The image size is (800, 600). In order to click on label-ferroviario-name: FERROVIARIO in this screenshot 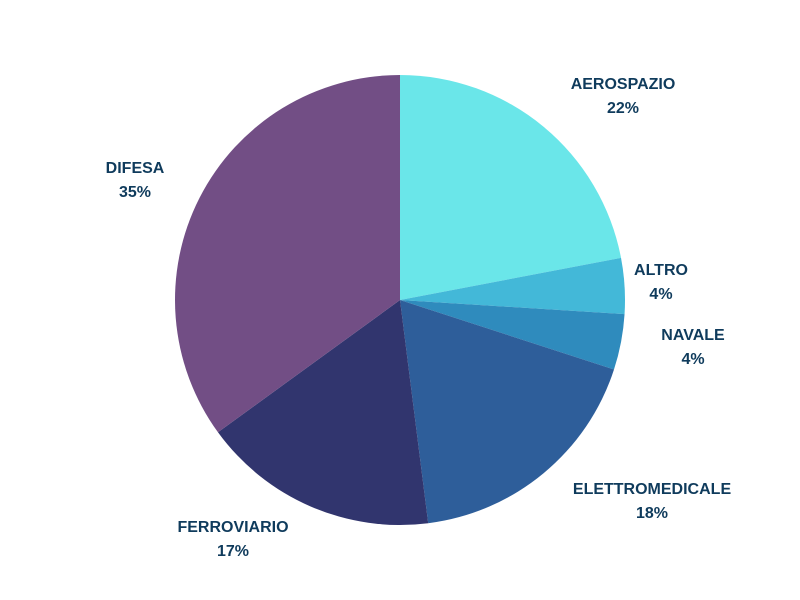, I will do `click(233, 527)`.